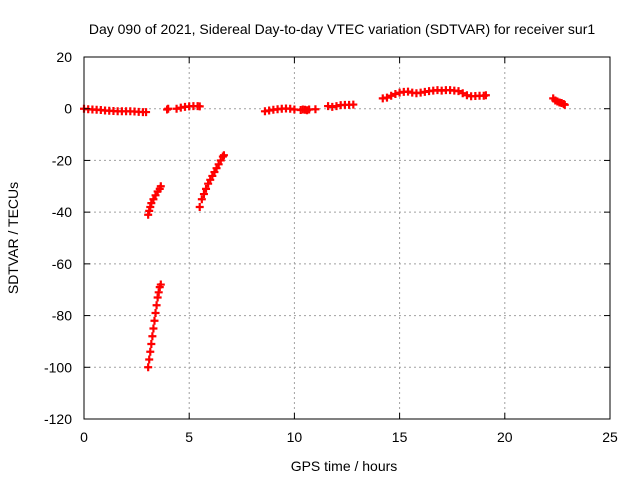 This screenshot has height=480, width=640. What do you see at coordinates (295, 437) in the screenshot?
I see `x-tick-label: 10` at bounding box center [295, 437].